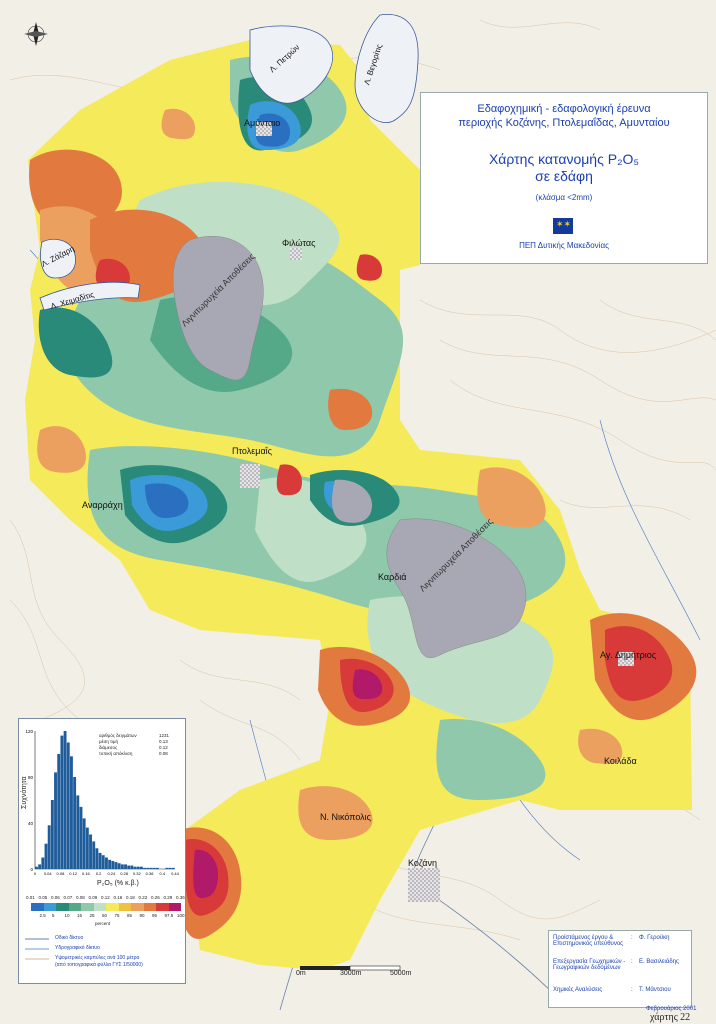 The image size is (716, 1024). What do you see at coordinates (620, 761) in the screenshot?
I see `place-label: Κοιλάδα` at bounding box center [620, 761].